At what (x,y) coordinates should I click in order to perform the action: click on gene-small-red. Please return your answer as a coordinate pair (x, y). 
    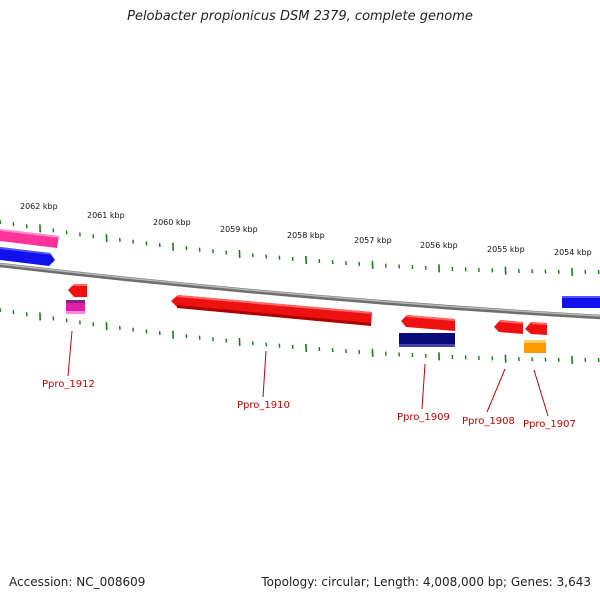
    Looking at the image, I should click on (77, 290).